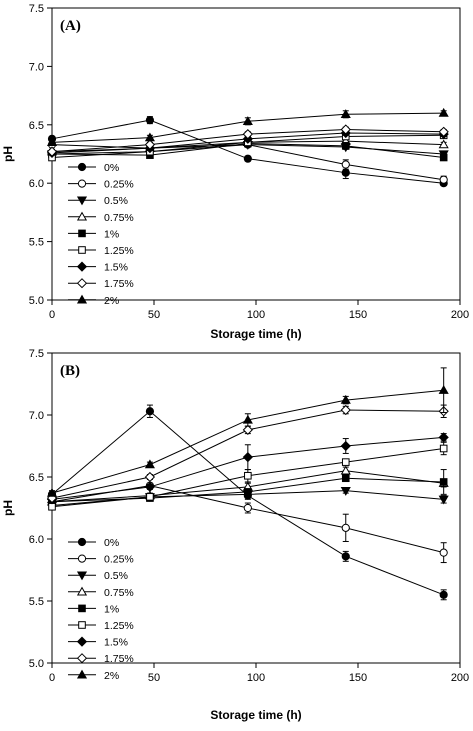  I want to click on legend-label: 0.5%, so click(116, 576).